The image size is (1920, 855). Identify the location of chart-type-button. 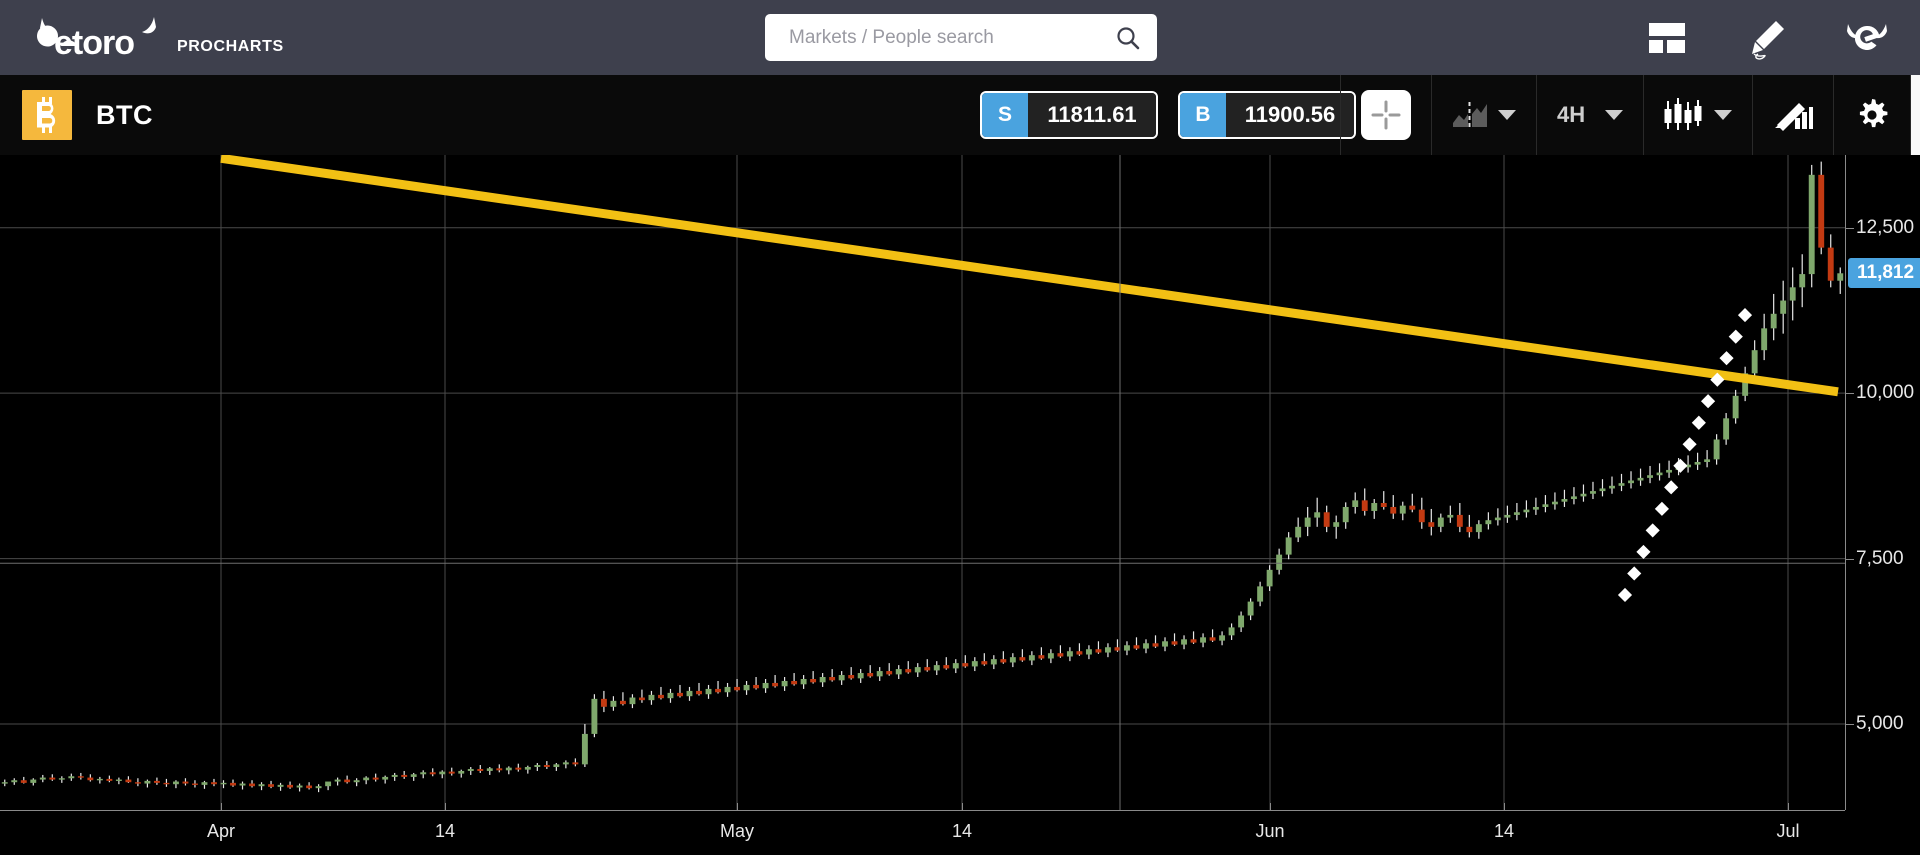
(1699, 115).